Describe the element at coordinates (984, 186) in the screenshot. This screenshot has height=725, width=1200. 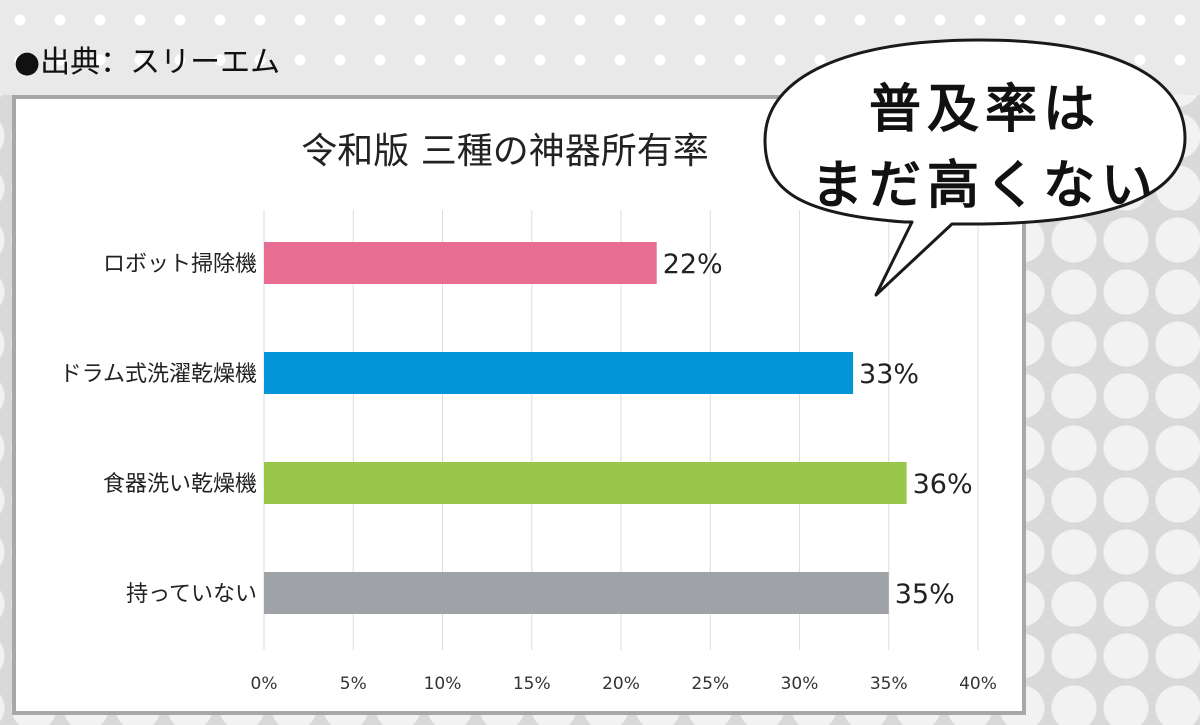
I see `callout-line-2: まだ高くない` at that location.